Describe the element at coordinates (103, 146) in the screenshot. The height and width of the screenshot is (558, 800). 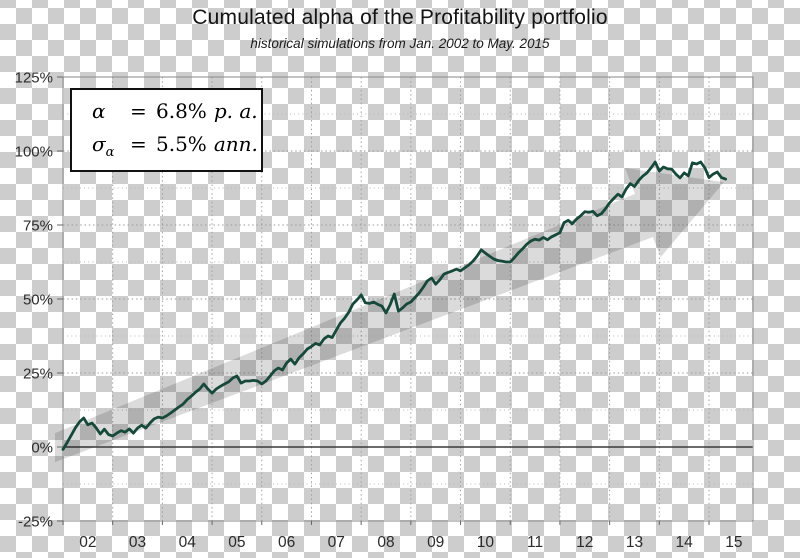
I see `sigma-symbol: σα` at that location.